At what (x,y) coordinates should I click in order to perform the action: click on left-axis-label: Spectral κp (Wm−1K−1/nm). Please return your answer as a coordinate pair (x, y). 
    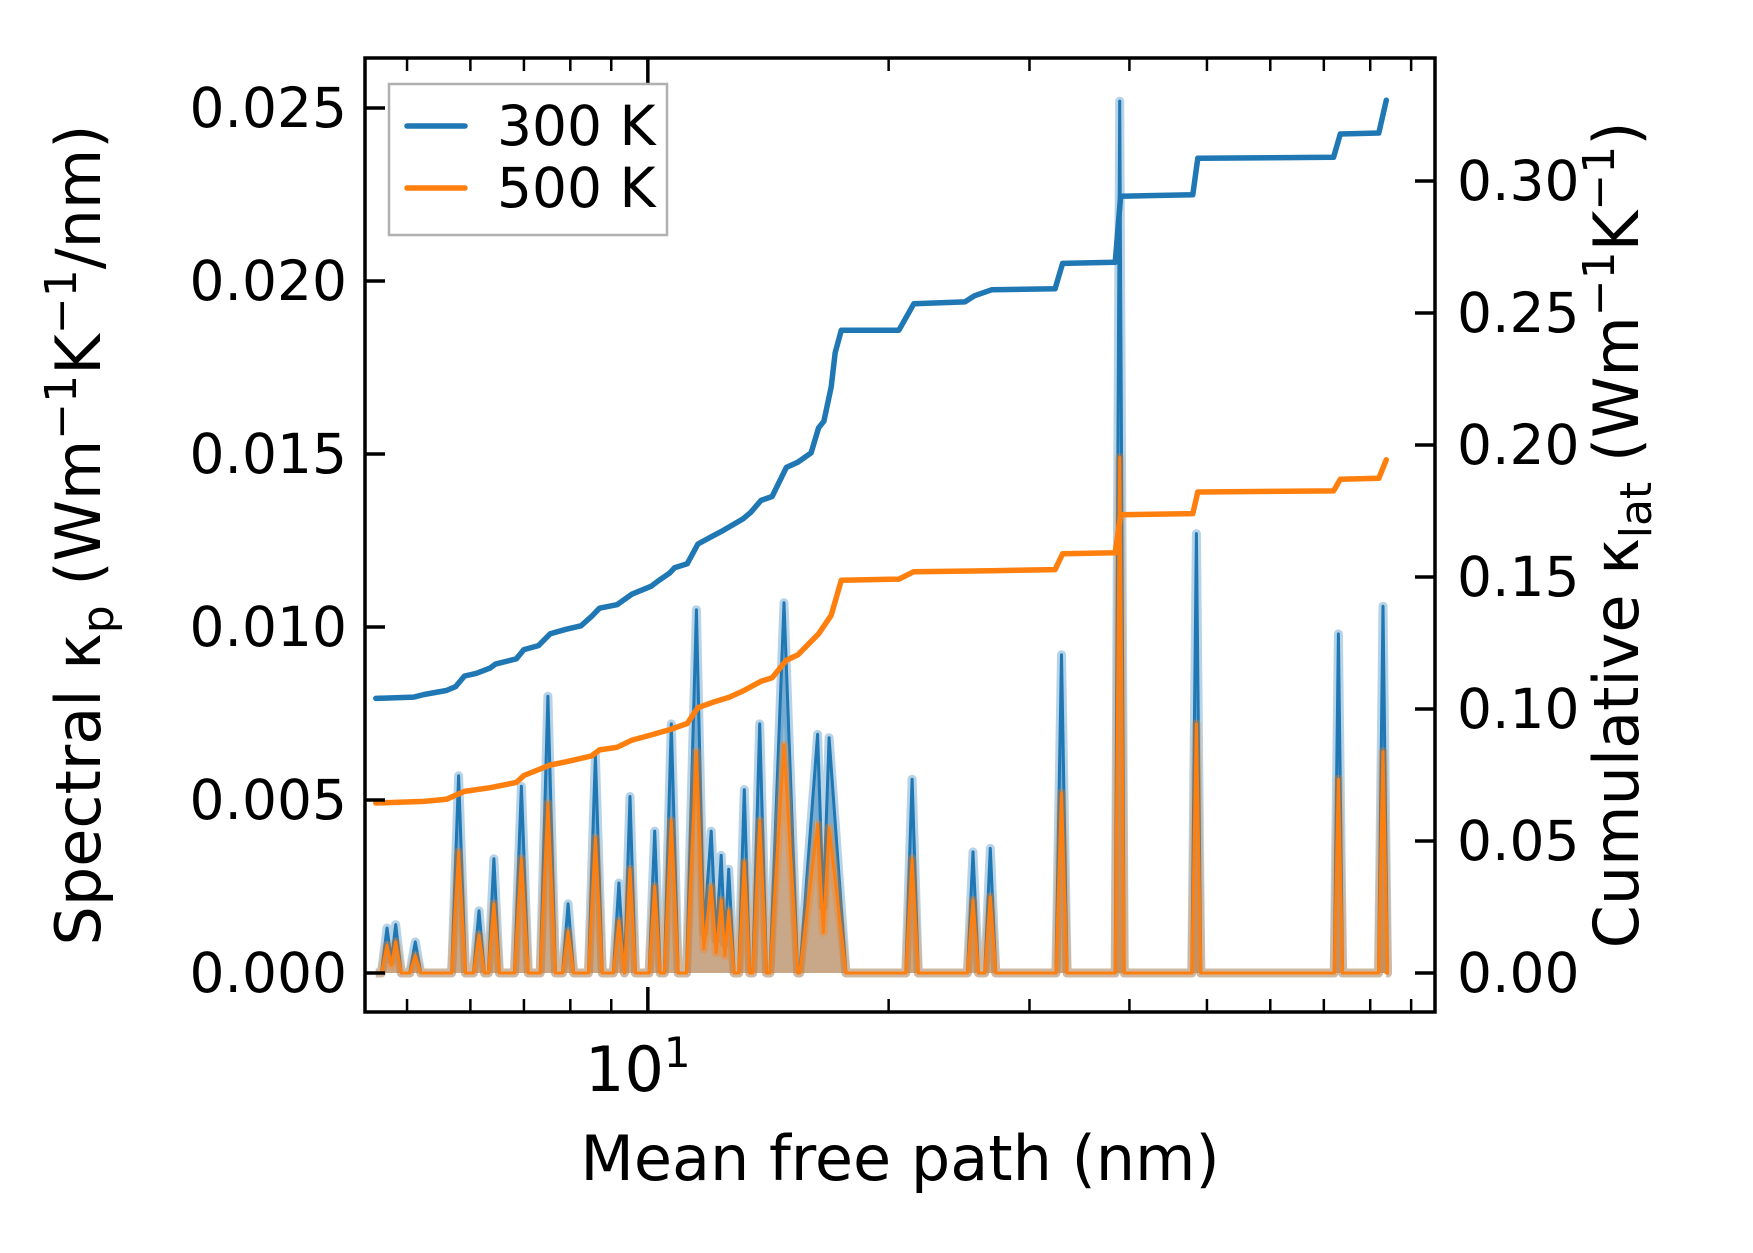
    Looking at the image, I should click on (80, 535).